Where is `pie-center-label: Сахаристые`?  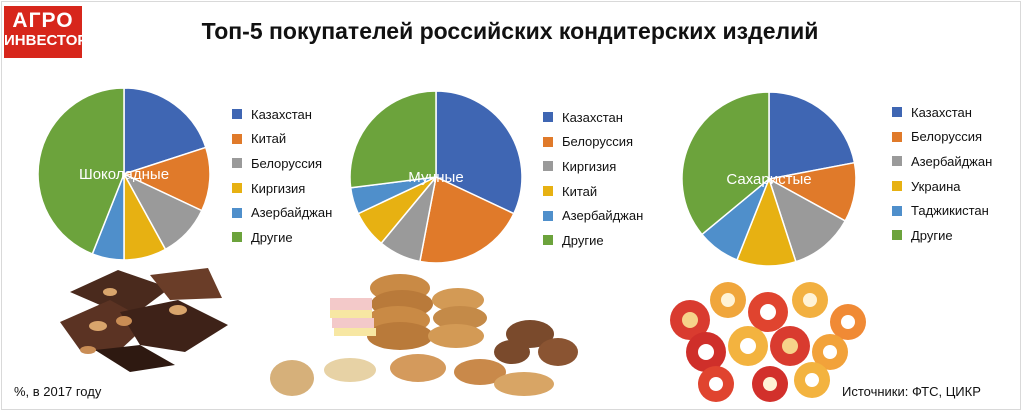 pie-center-label: Сахаристые is located at coordinates (768, 179).